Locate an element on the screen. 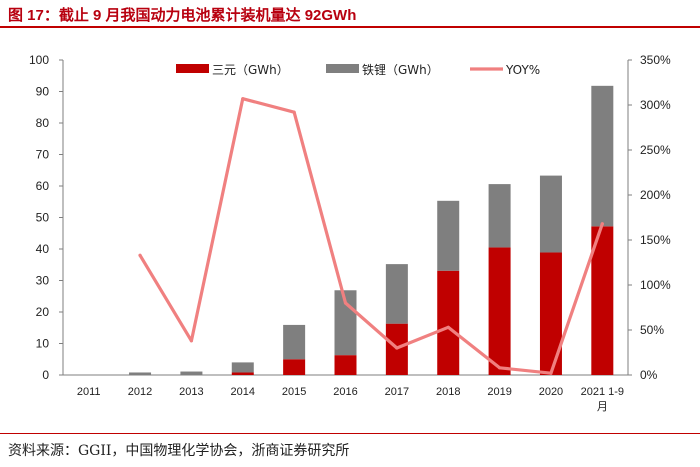  bar-lfp-2020 is located at coordinates (550, 214).